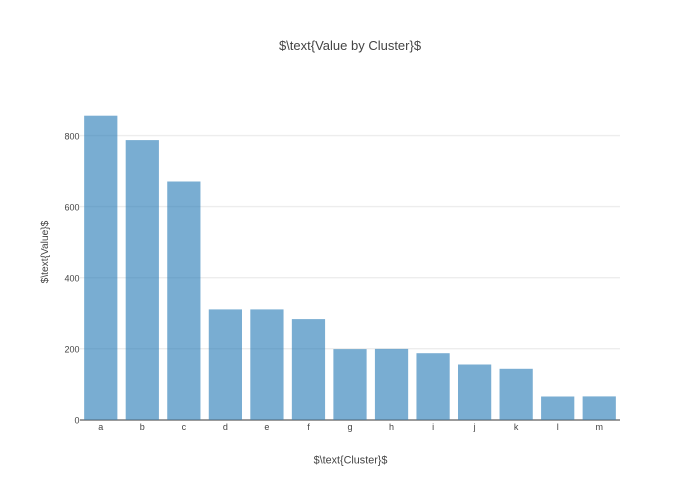 This screenshot has height=500, width=700. I want to click on svg-text: 800, so click(71, 136).